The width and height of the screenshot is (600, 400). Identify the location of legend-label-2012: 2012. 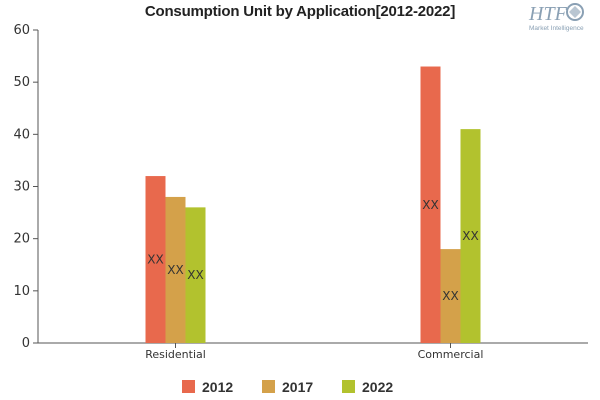
(217, 387).